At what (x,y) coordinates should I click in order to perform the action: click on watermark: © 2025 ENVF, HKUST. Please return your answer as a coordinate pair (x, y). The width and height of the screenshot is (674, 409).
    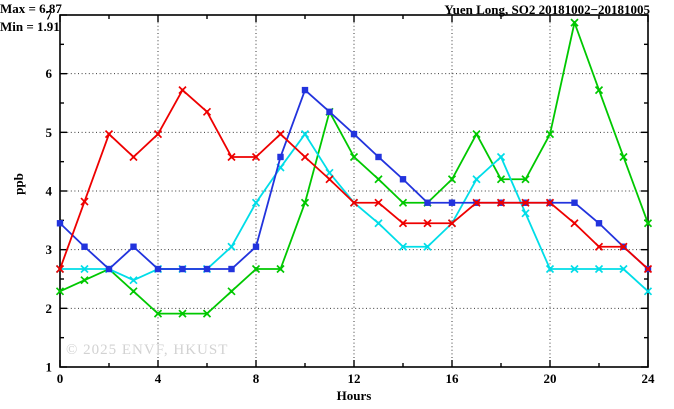
    Looking at the image, I should click on (147, 350).